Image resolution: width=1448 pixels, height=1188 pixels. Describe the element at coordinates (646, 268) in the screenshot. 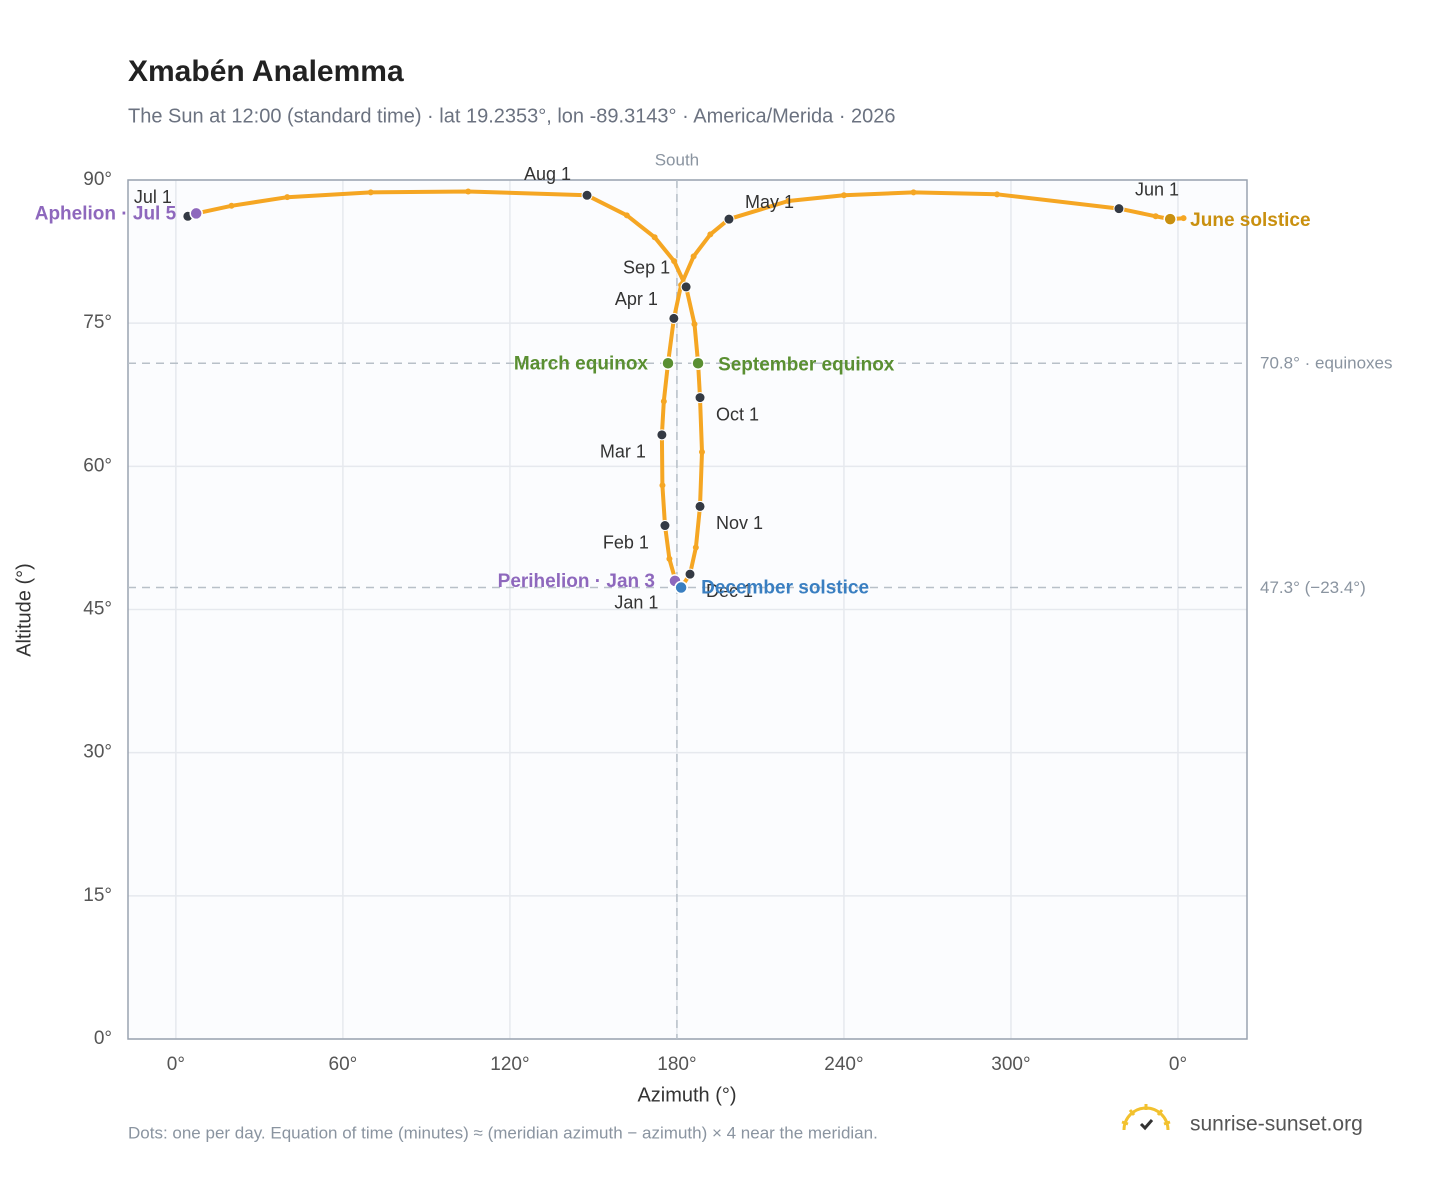

I see `month-label: Sep 1` at that location.